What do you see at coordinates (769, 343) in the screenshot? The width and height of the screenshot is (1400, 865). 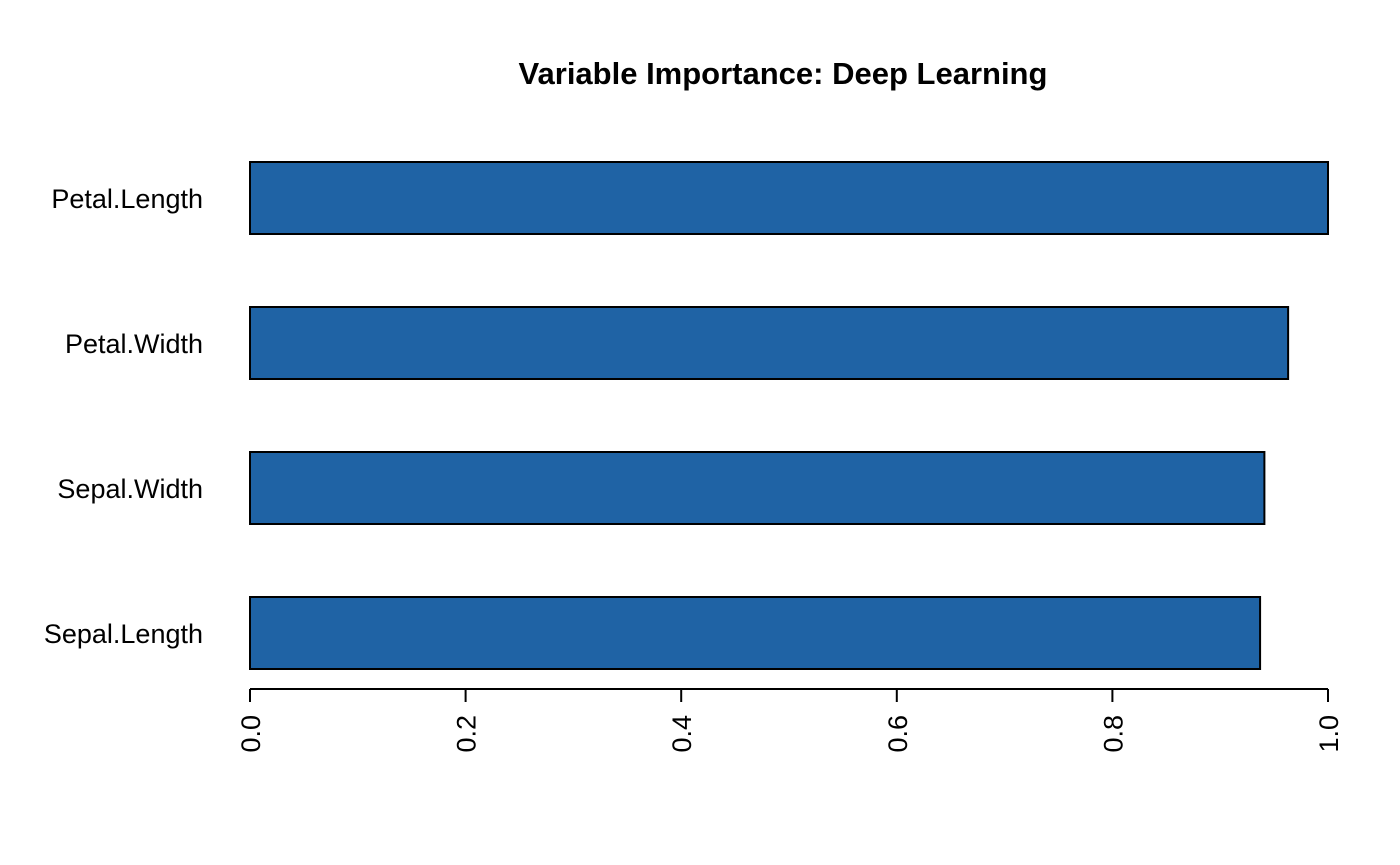 I see `bar-petal-width` at bounding box center [769, 343].